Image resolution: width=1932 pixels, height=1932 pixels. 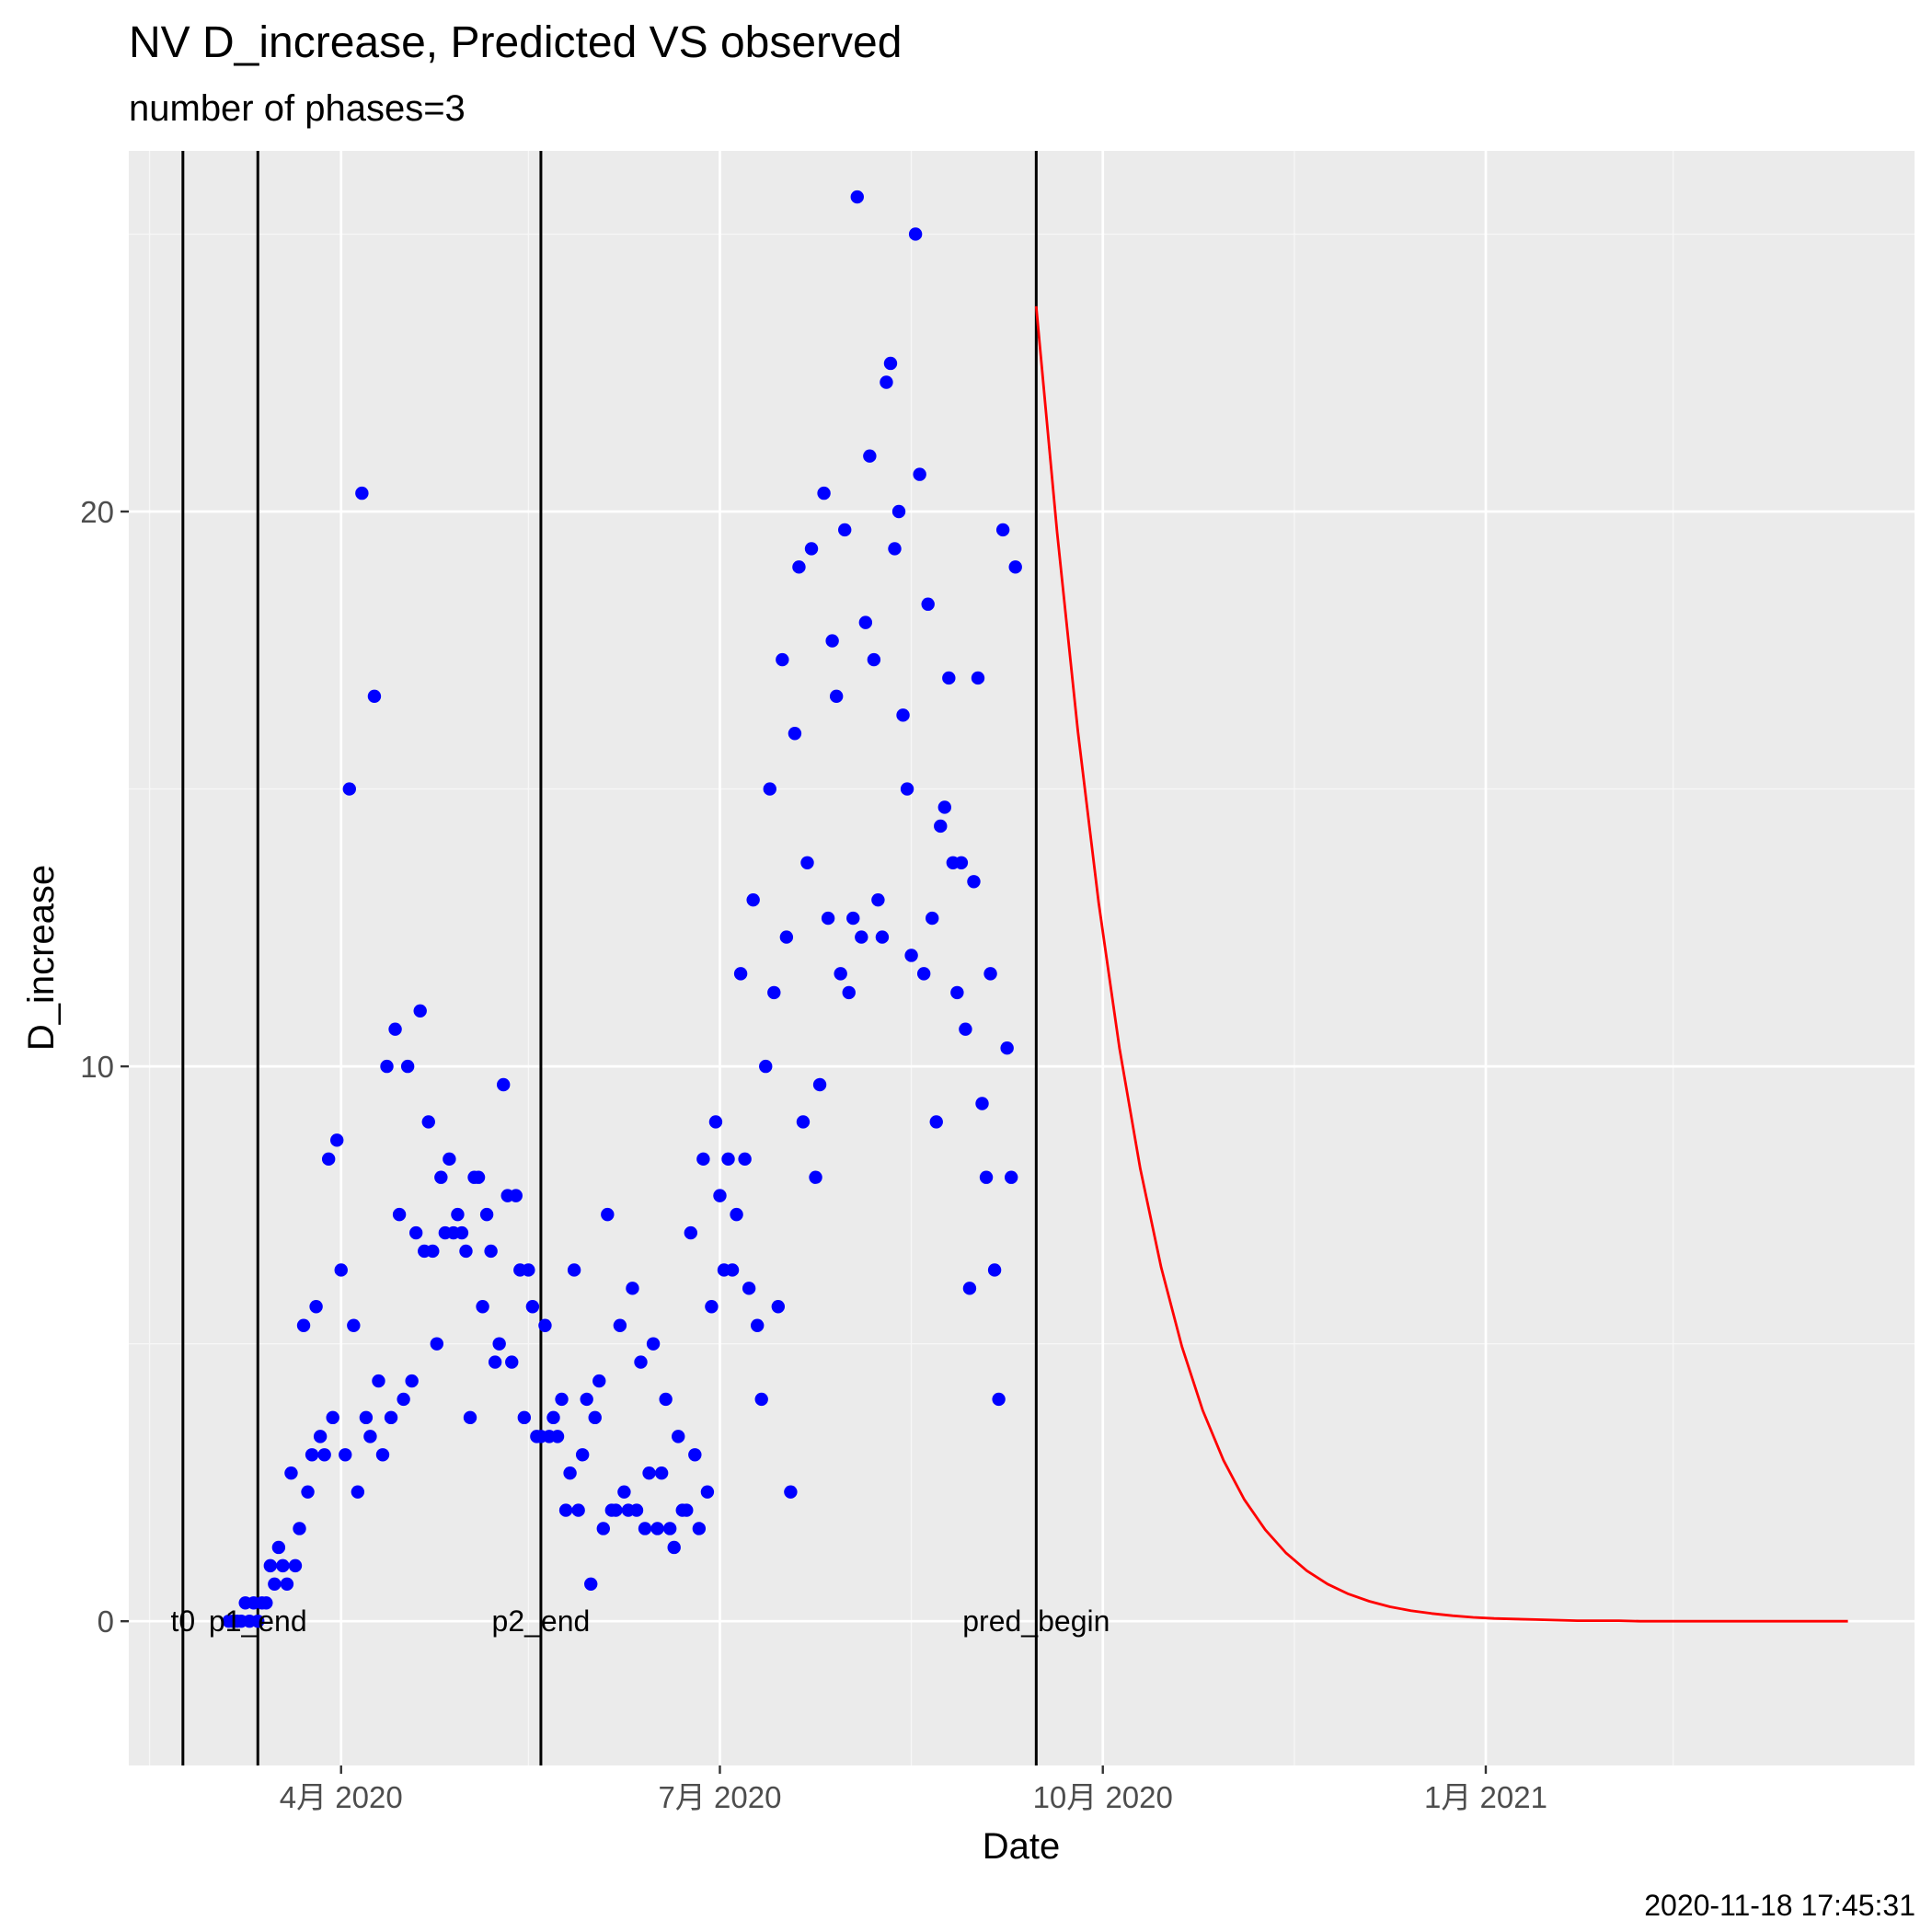 I want to click on y-axis: 0 10 20, so click(x=104, y=1067).